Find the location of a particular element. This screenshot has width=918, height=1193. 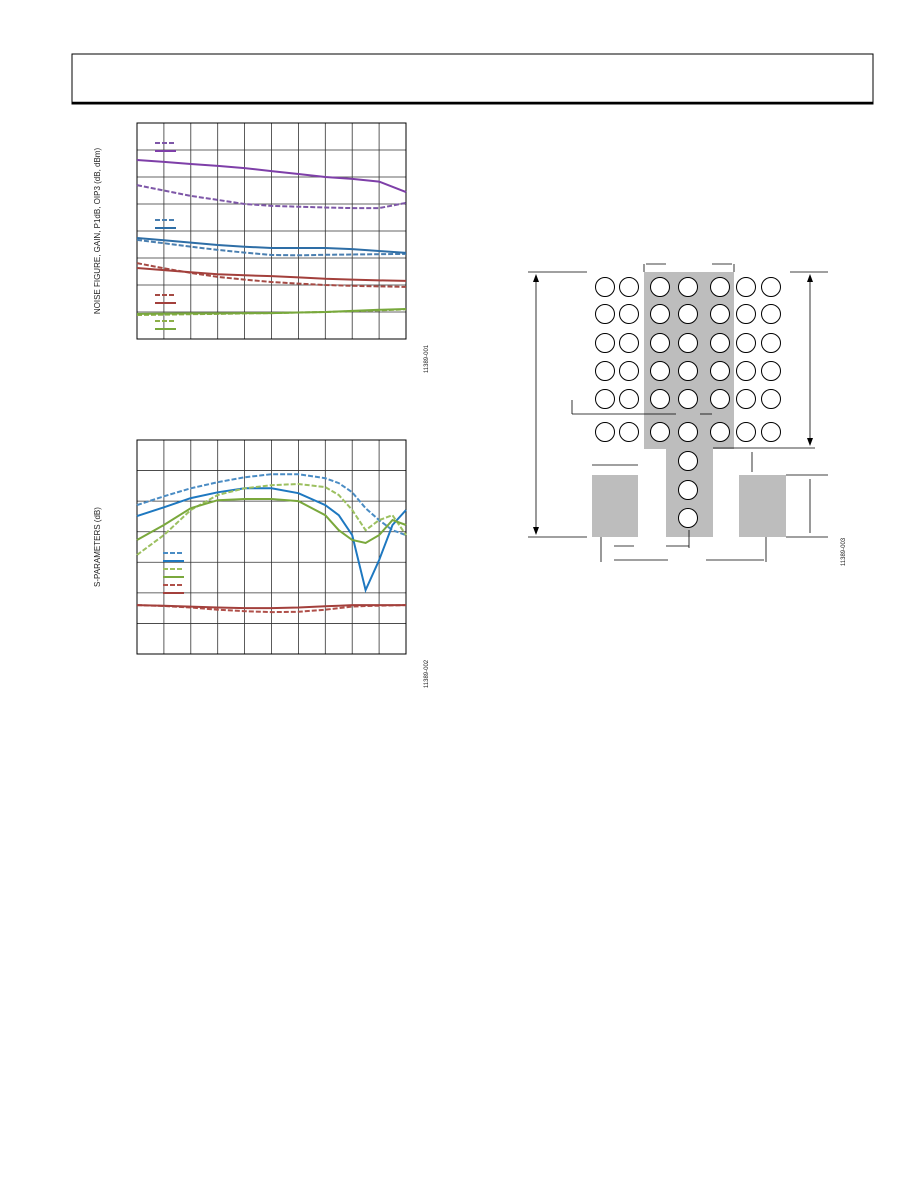

ground-pad is located at coordinates (689, 360).